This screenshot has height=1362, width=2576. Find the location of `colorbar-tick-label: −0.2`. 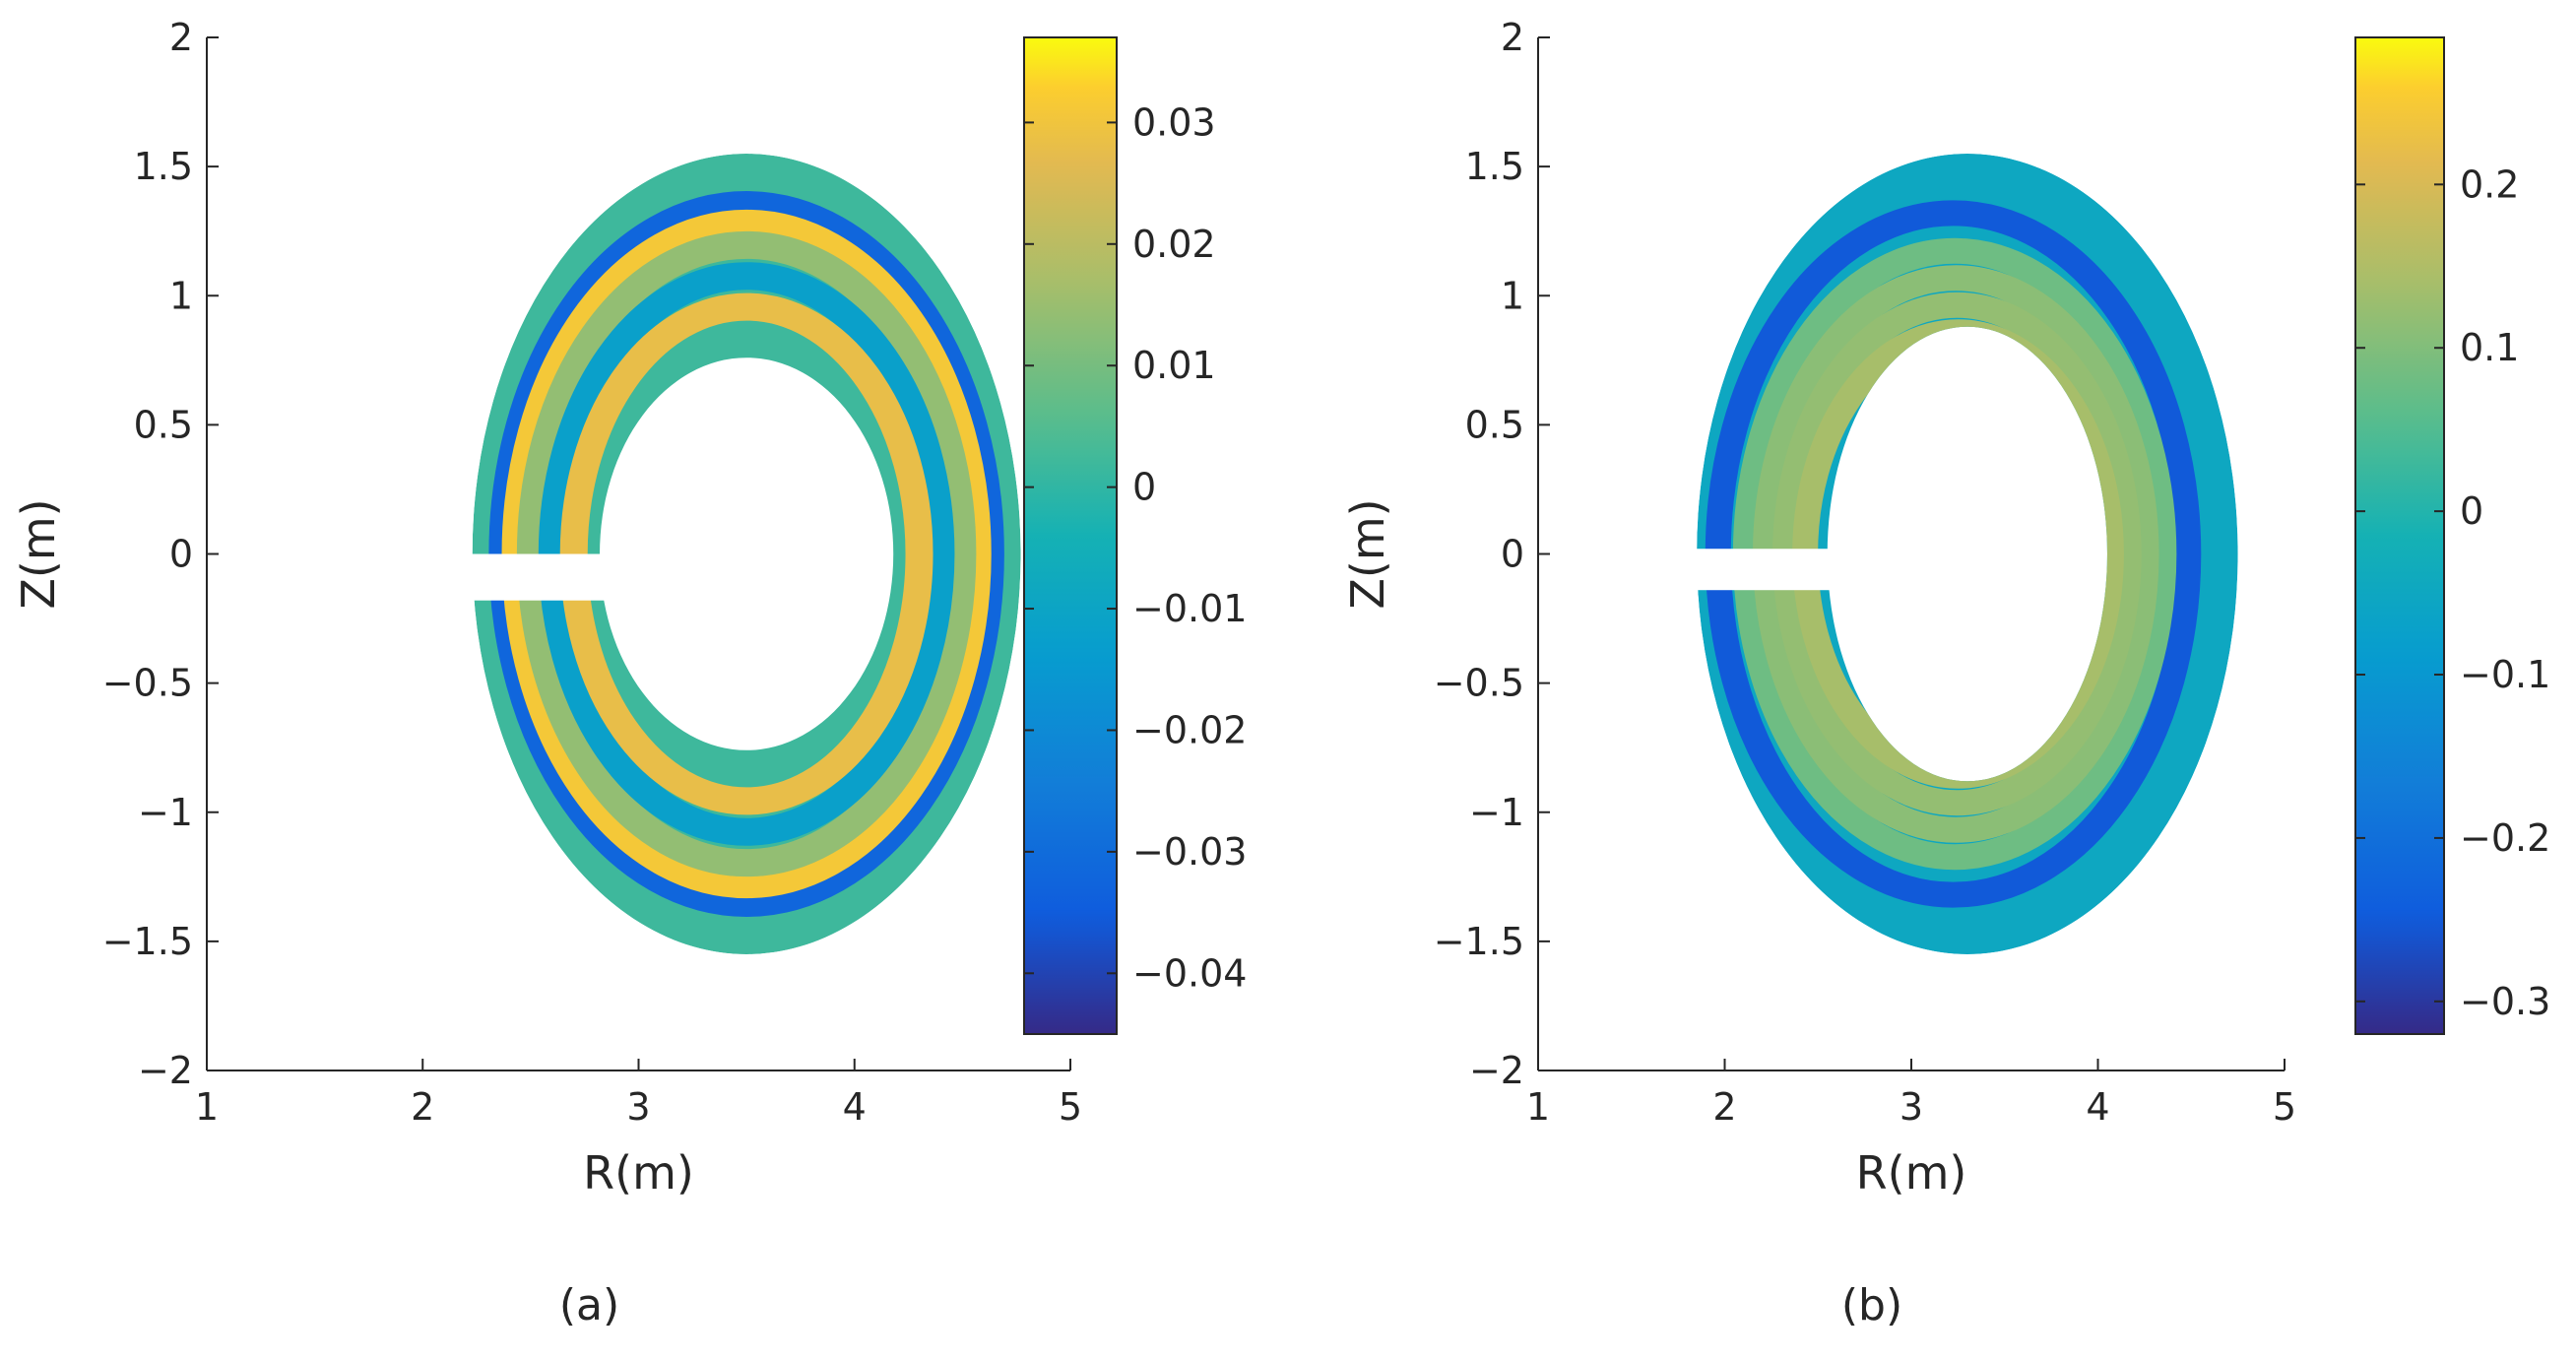

colorbar-tick-label: −0.2 is located at coordinates (2505, 838).